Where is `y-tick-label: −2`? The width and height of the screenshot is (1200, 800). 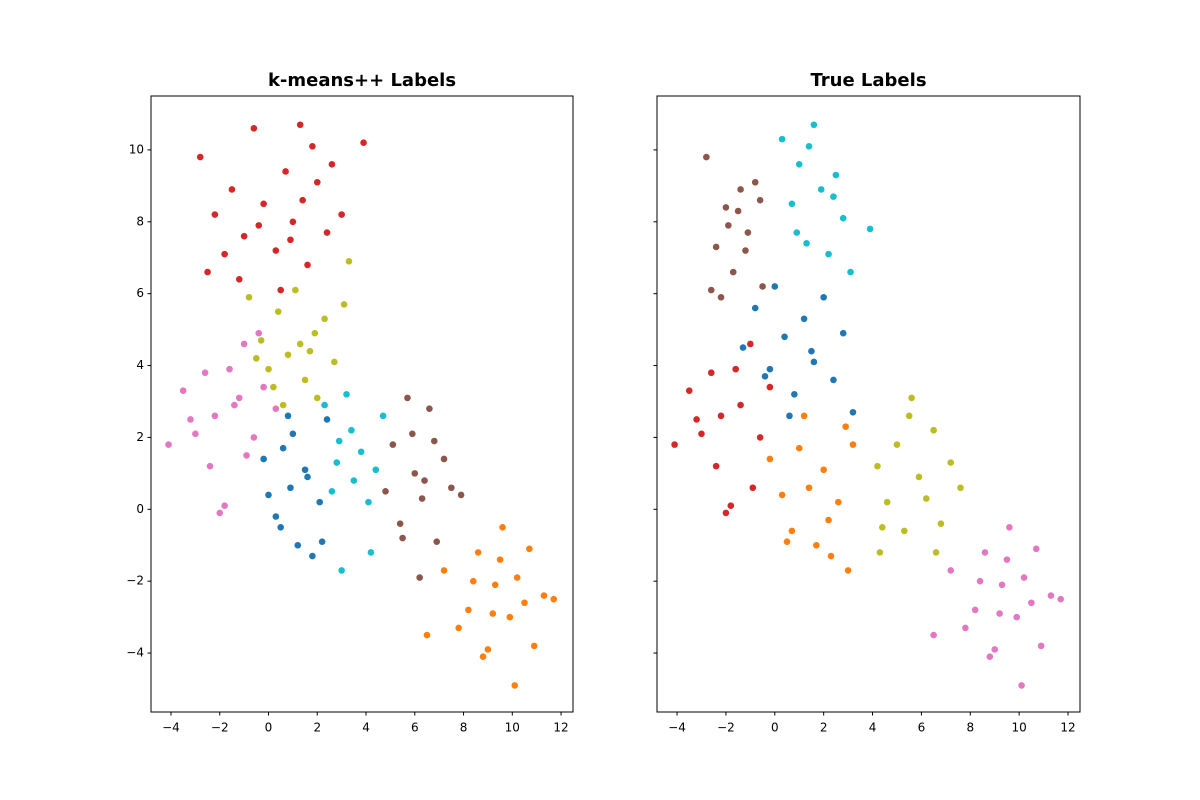 y-tick-label: −2 is located at coordinates (135, 581).